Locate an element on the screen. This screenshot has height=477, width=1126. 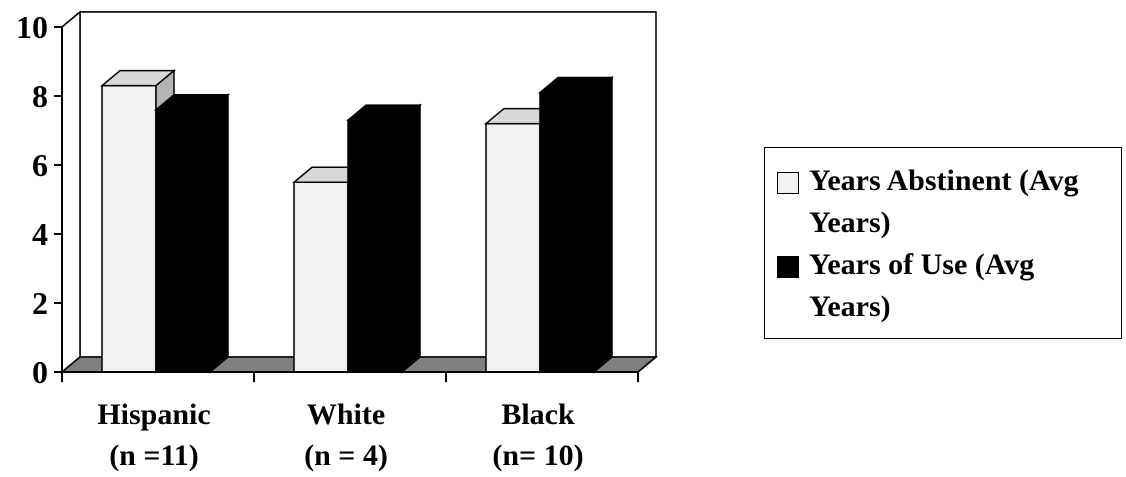
x-category-label: Black (n= 10) is located at coordinates (537, 435).